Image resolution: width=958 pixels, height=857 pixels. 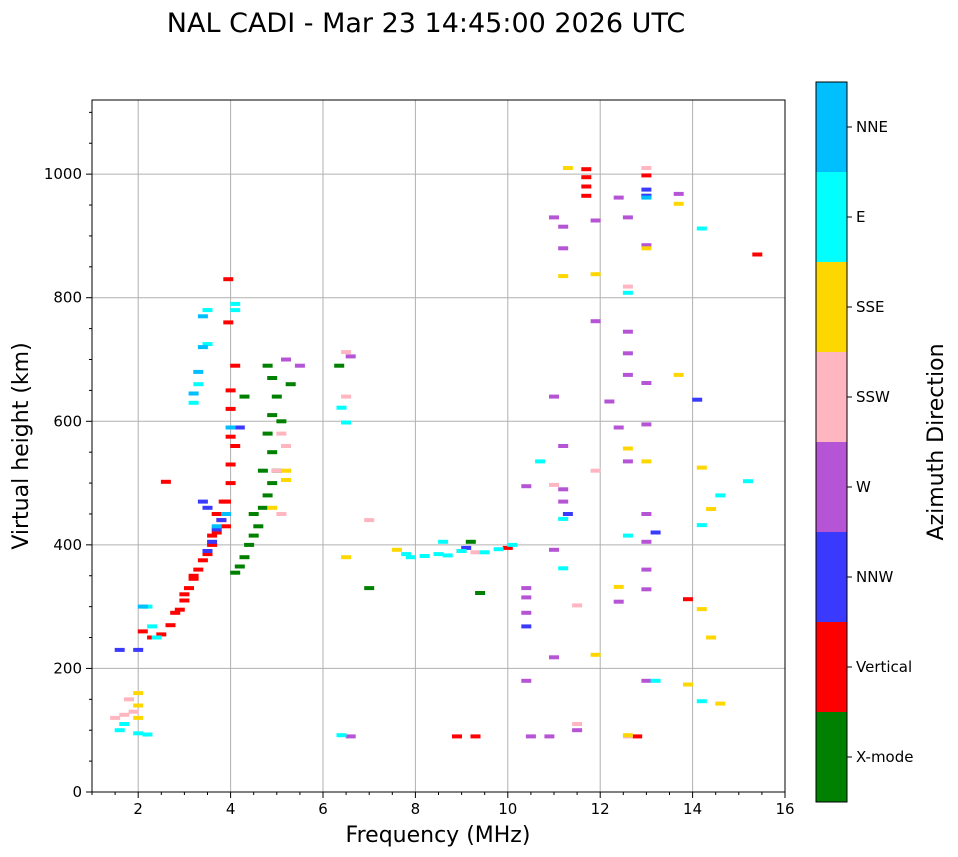 I want to click on colorbar-label: Vertical, so click(x=884, y=667).